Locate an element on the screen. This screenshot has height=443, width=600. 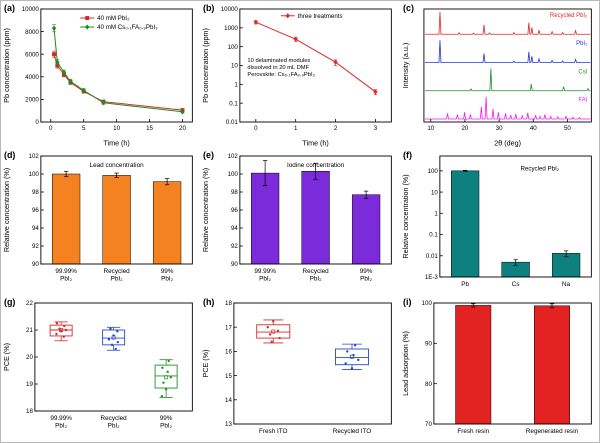
svg-text: 3 is located at coordinates (376, 128).